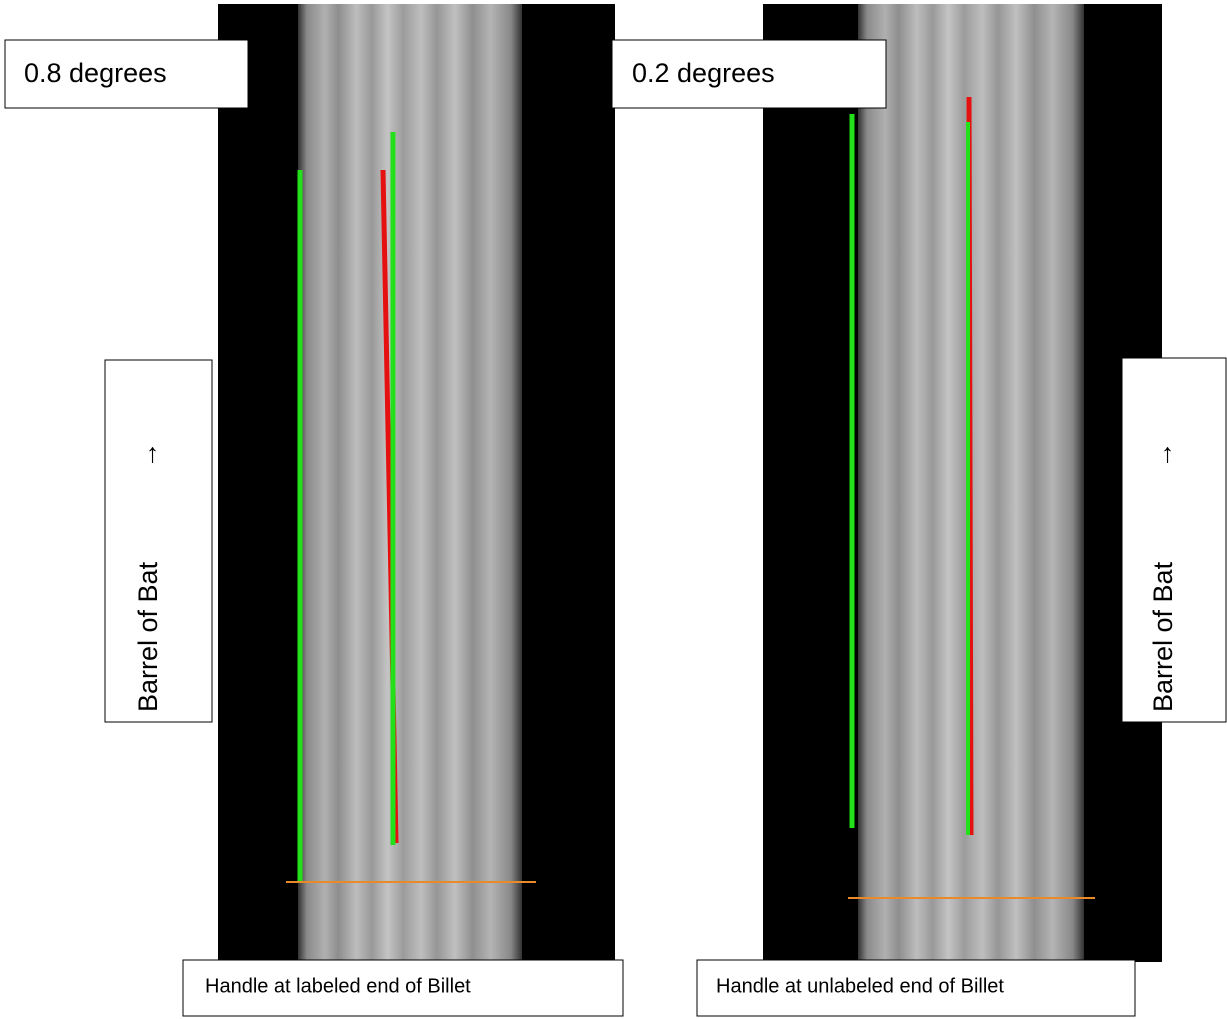 Image resolution: width=1227 pixels, height=1019 pixels. Describe the element at coordinates (703, 73) in the screenshot. I see `angle-label: 0.2 degrees` at that location.